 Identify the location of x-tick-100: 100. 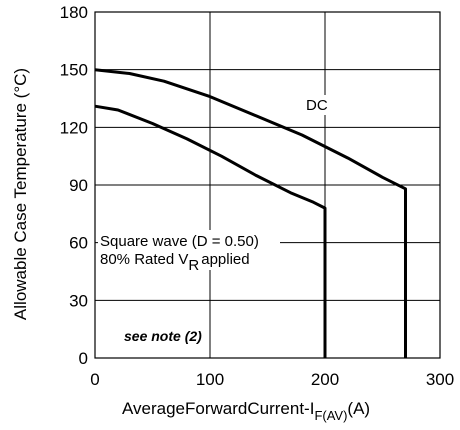
(210, 379).